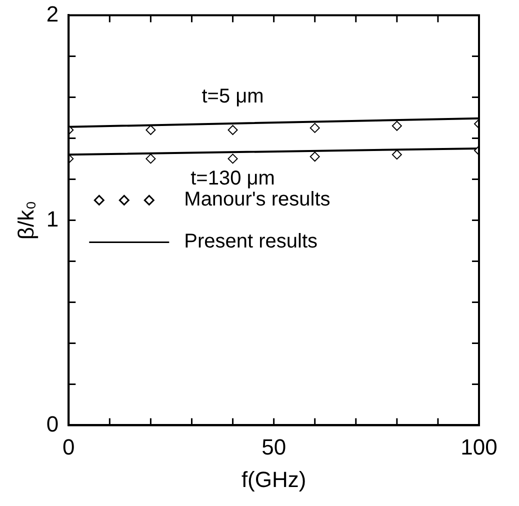 This screenshot has height=506, width=519. What do you see at coordinates (274, 447) in the screenshot?
I see `x-tick-label: 50` at bounding box center [274, 447].